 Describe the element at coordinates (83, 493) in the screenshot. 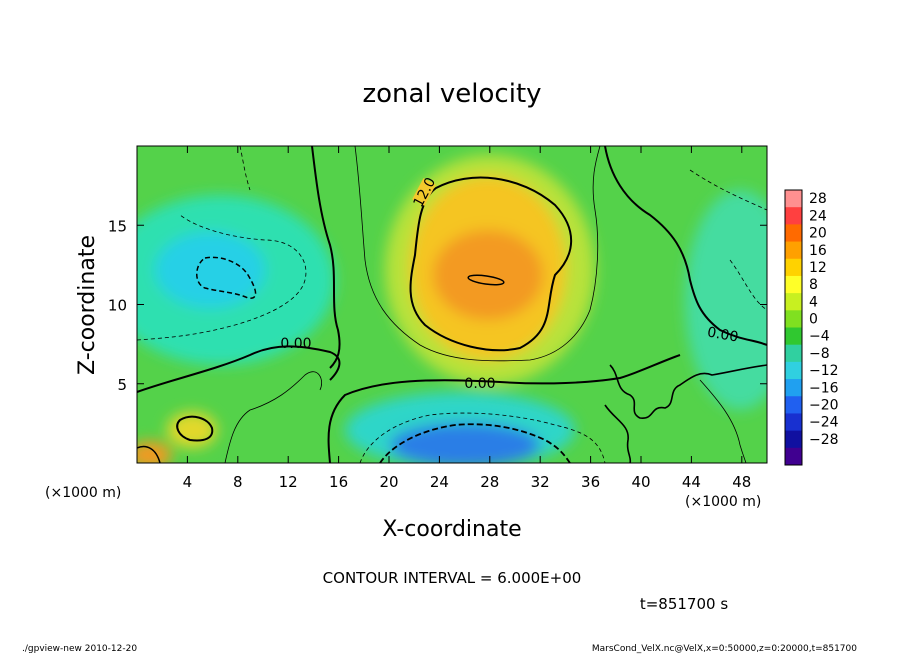

I see `x-unit-label: (×1000 m)` at that location.